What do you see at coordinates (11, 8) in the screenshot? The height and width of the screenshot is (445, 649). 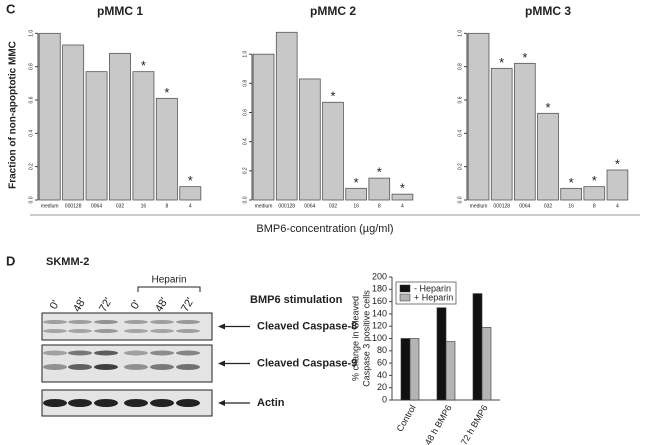 I see `panel-label: C` at bounding box center [11, 8].